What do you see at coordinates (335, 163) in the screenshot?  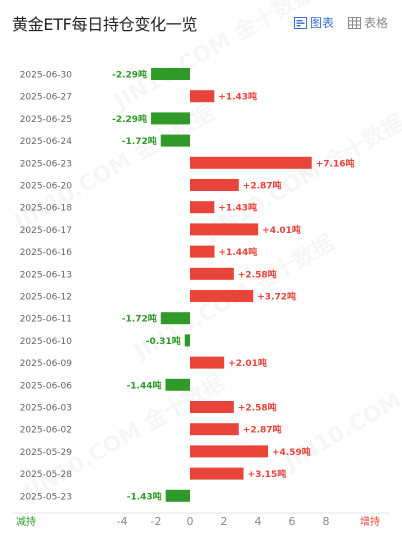 I see `value-label: +7.16吨` at bounding box center [335, 163].